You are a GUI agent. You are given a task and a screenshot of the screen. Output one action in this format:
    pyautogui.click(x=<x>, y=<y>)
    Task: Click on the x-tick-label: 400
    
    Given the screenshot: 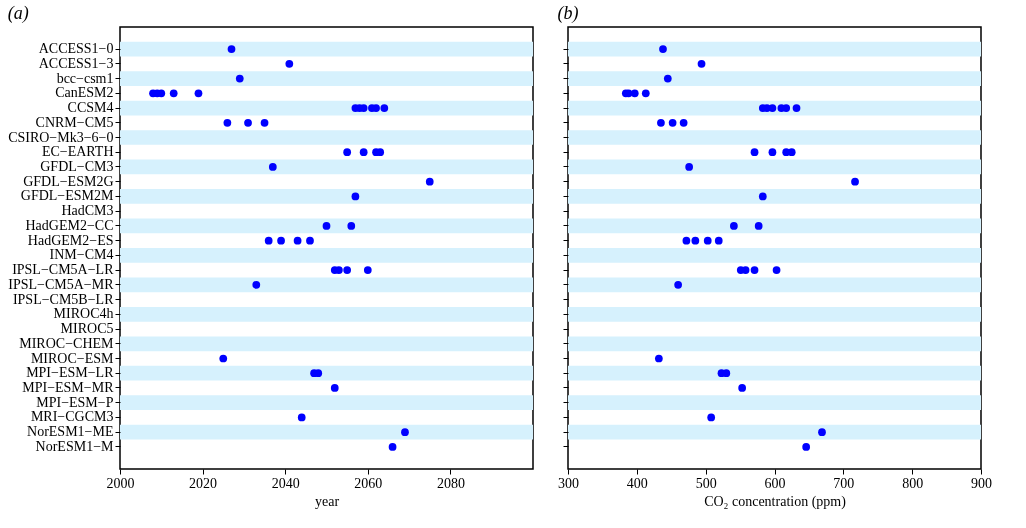 What is the action you would take?
    pyautogui.click(x=637, y=483)
    